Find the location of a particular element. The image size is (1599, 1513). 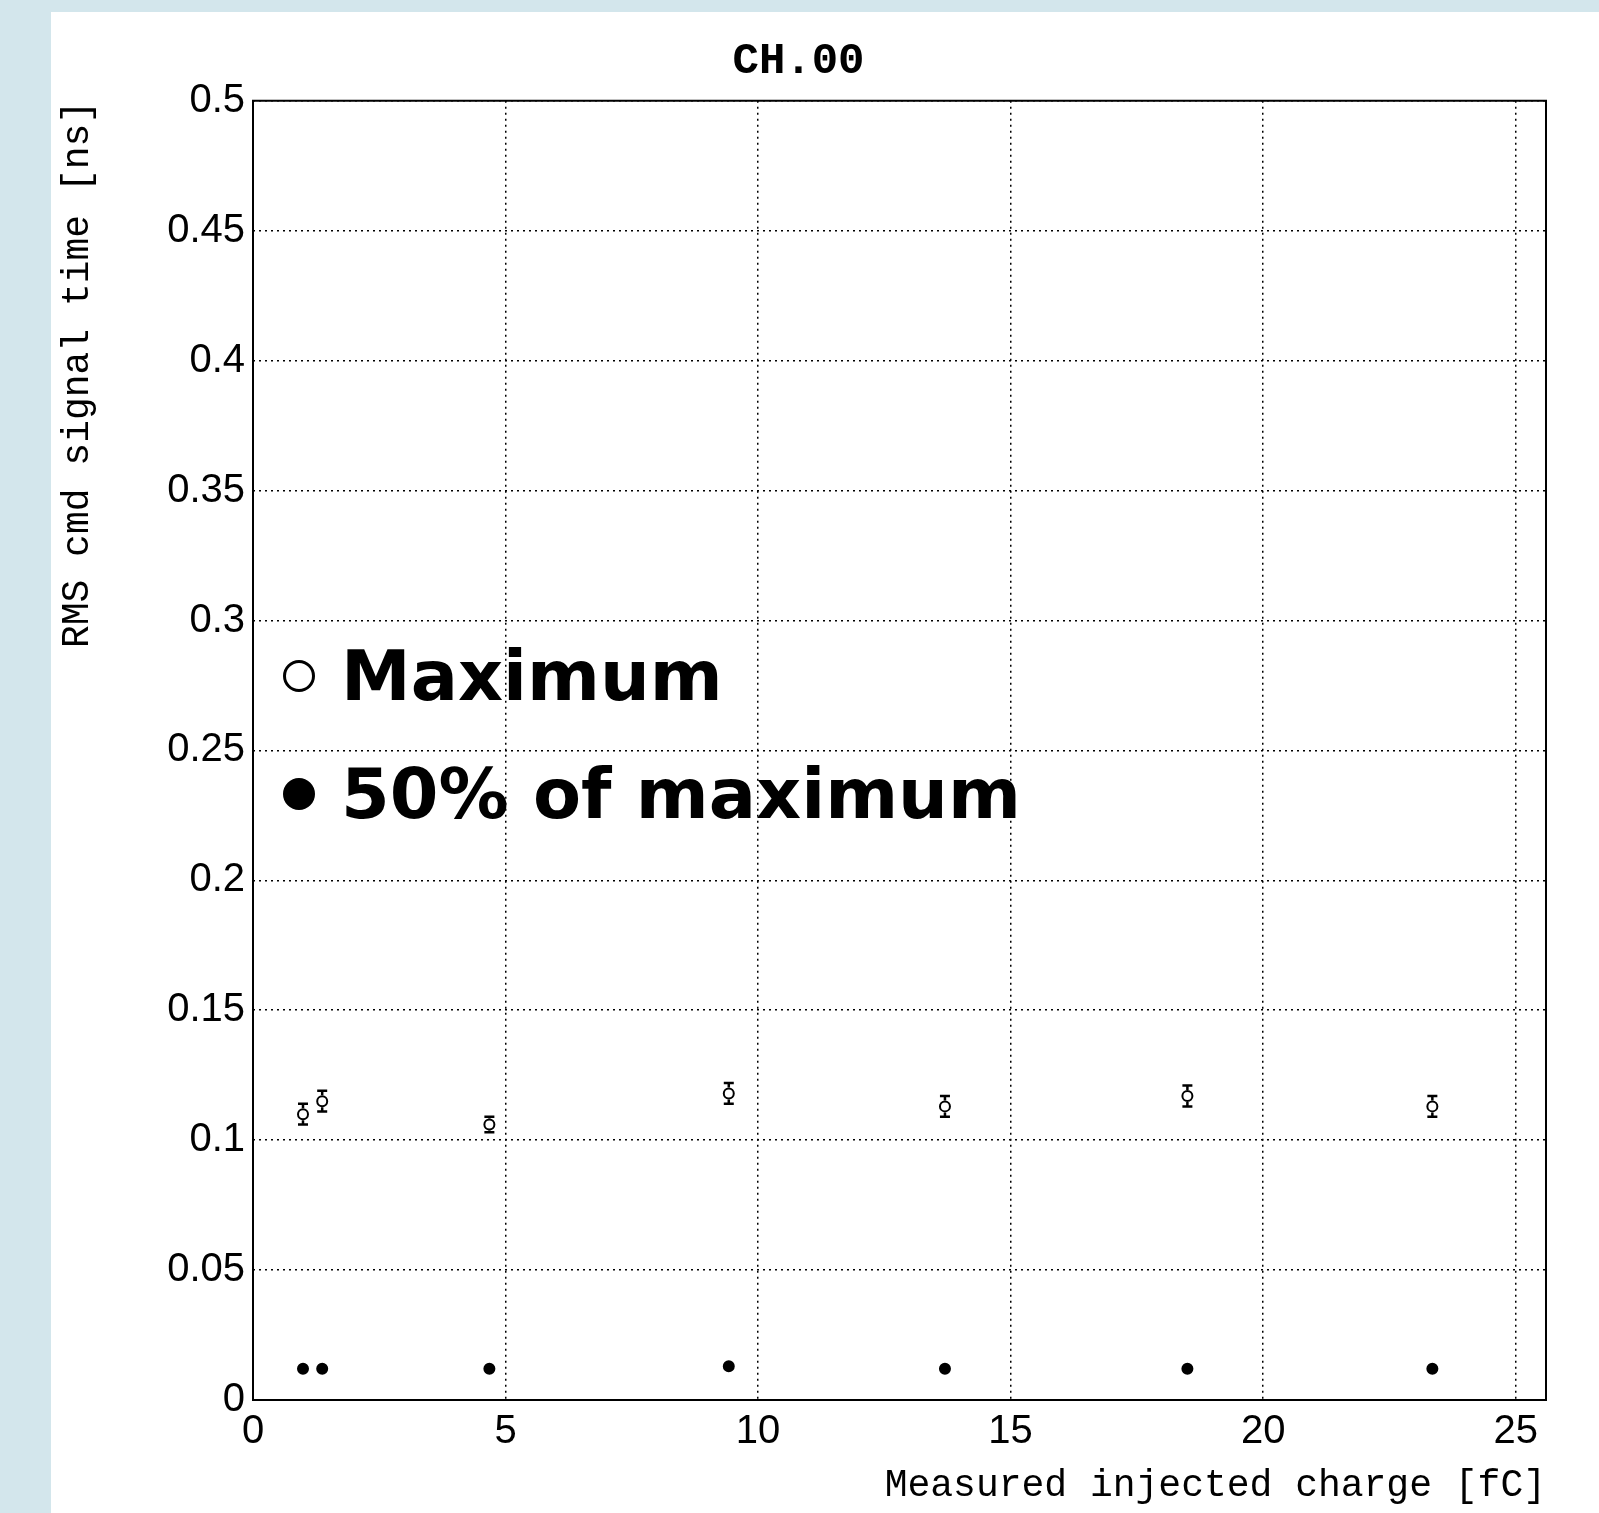

legend-label: Maximum is located at coordinates (532, 677).